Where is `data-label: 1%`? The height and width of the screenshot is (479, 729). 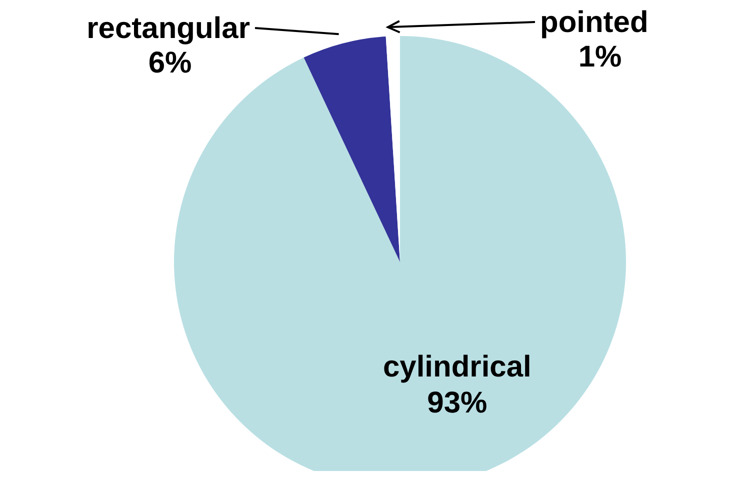 data-label: 1% is located at coordinates (600, 57).